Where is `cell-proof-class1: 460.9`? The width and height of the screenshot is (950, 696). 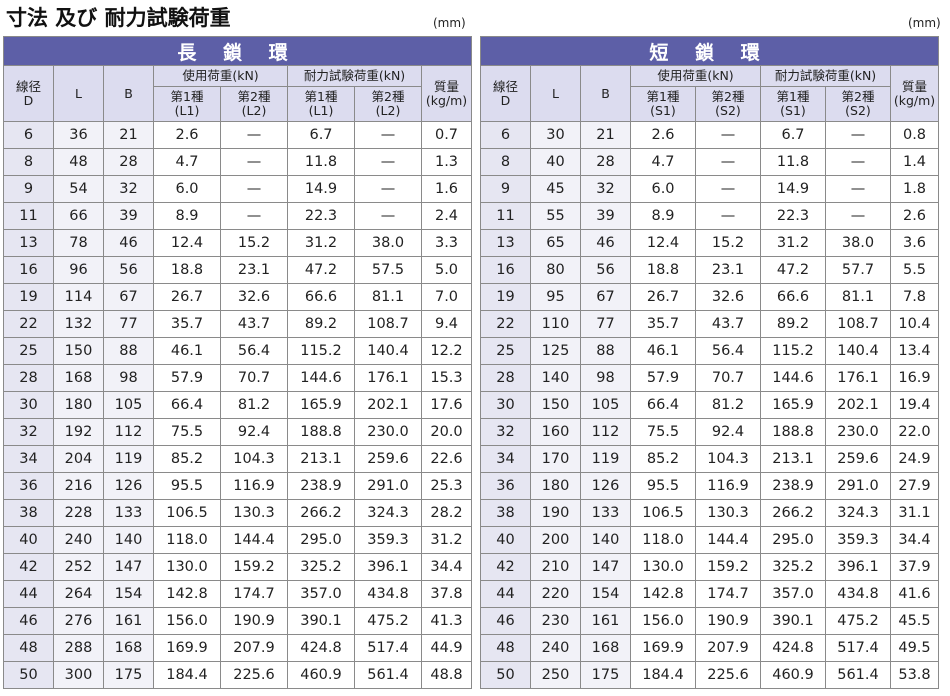
cell-proof-class1: 460.9 is located at coordinates (321, 675).